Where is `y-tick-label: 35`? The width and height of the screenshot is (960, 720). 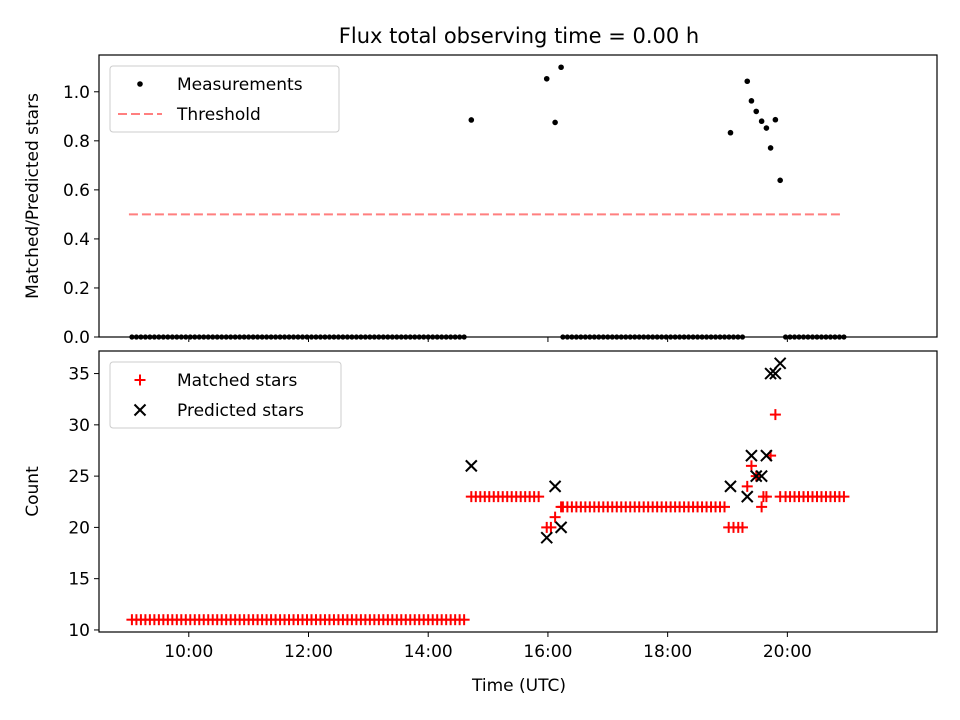 y-tick-label: 35 is located at coordinates (79, 375).